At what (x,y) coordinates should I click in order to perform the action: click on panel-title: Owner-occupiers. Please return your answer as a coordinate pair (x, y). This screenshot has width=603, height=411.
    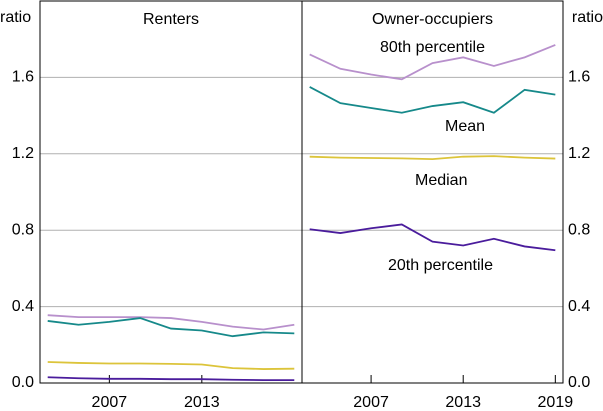
    Looking at the image, I should click on (432, 19).